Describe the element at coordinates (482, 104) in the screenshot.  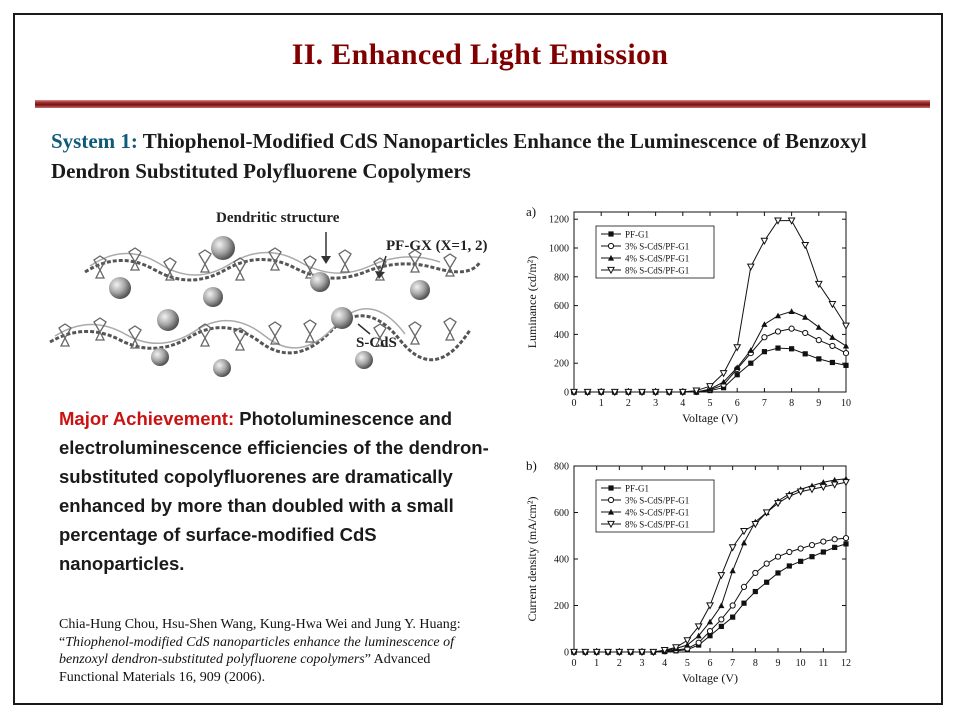
I see `title-divider` at that location.